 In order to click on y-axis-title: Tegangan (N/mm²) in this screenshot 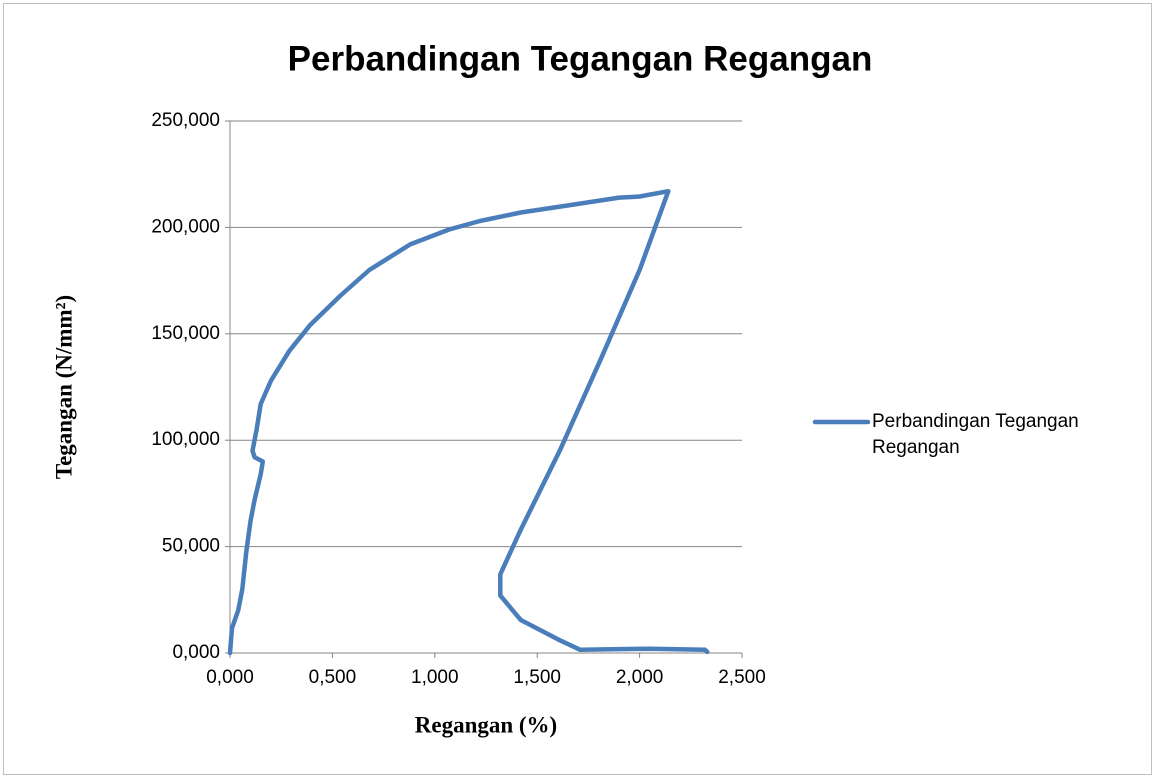, I will do `click(63, 387)`.